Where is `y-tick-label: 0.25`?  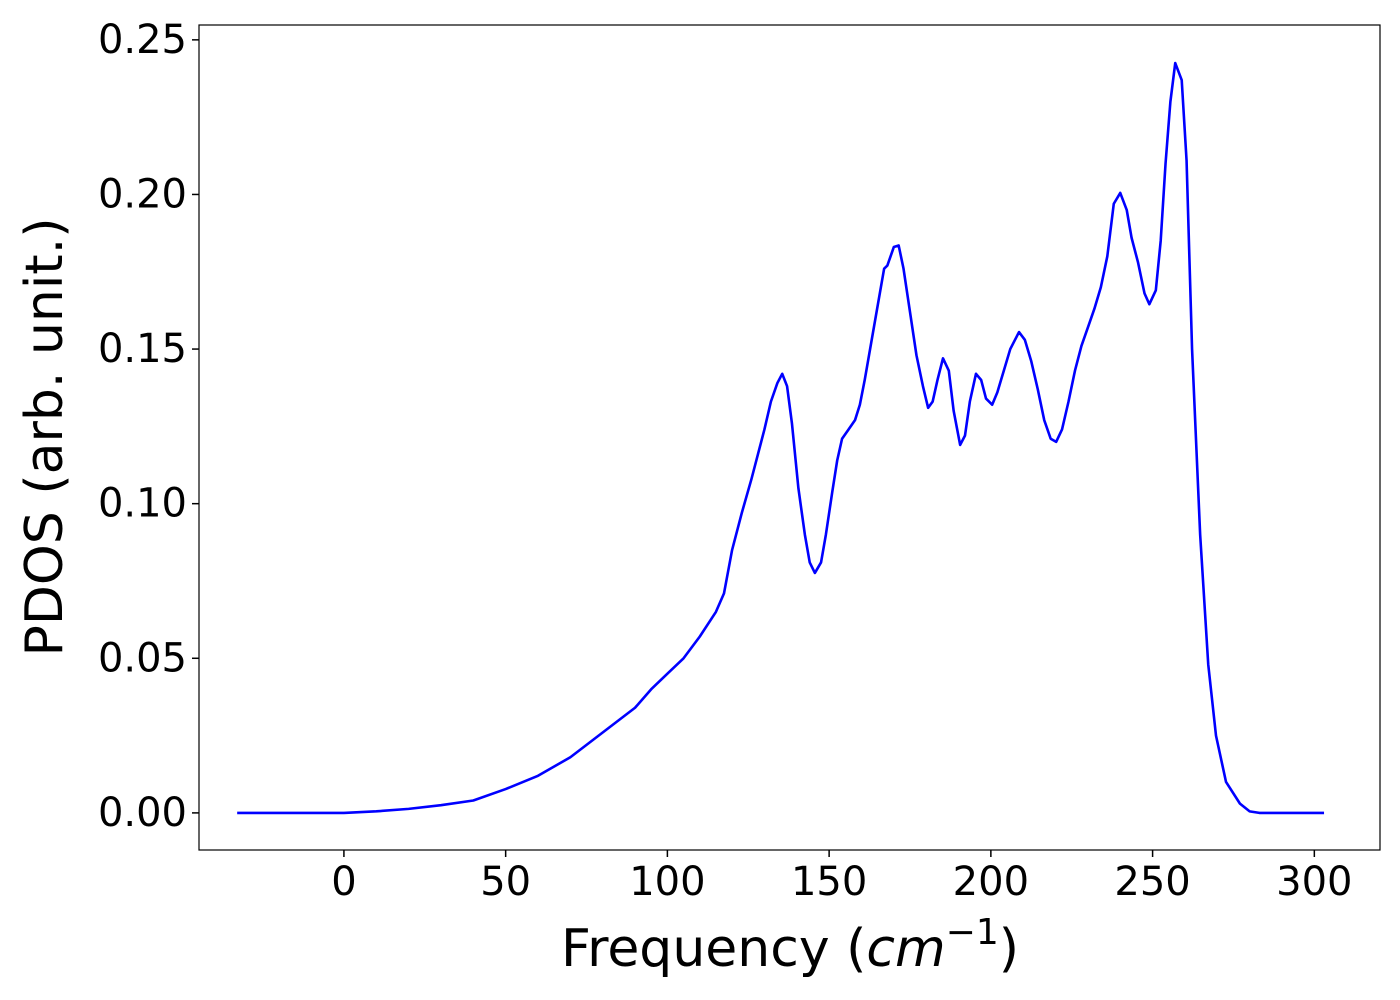 y-tick-label: 0.25 is located at coordinates (142, 40).